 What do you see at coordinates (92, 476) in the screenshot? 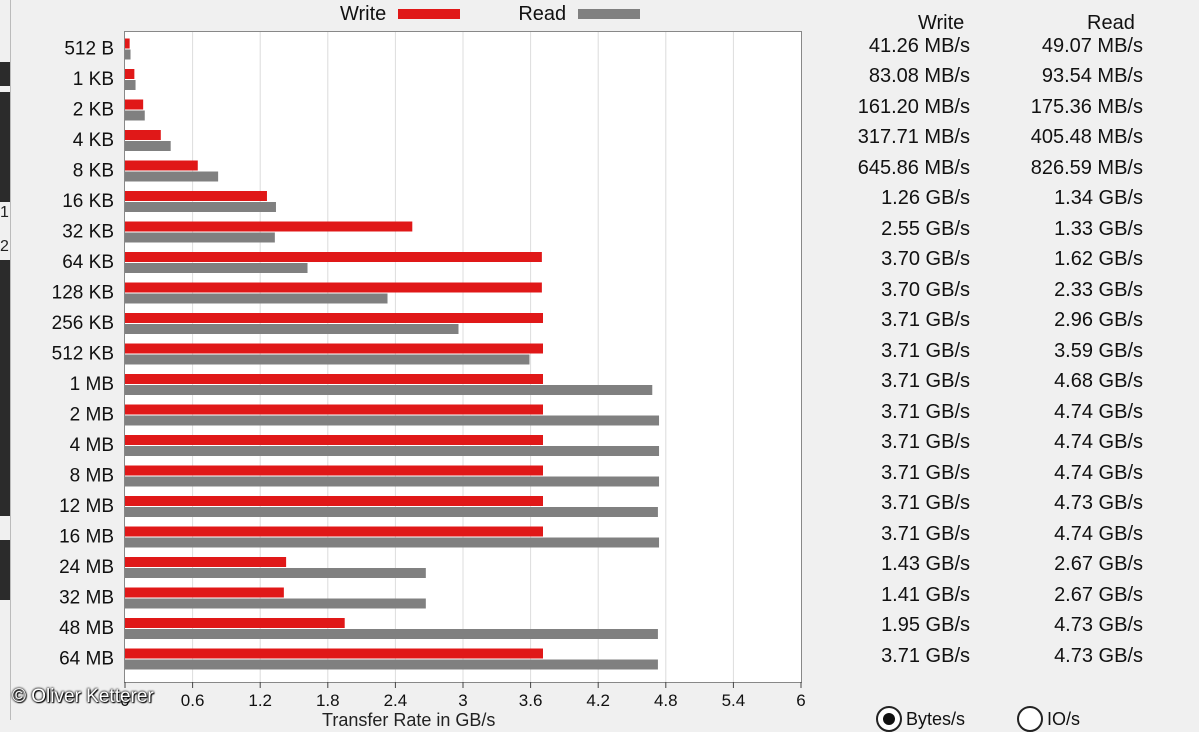
I see `y-category-label: 8 MB` at bounding box center [92, 476].